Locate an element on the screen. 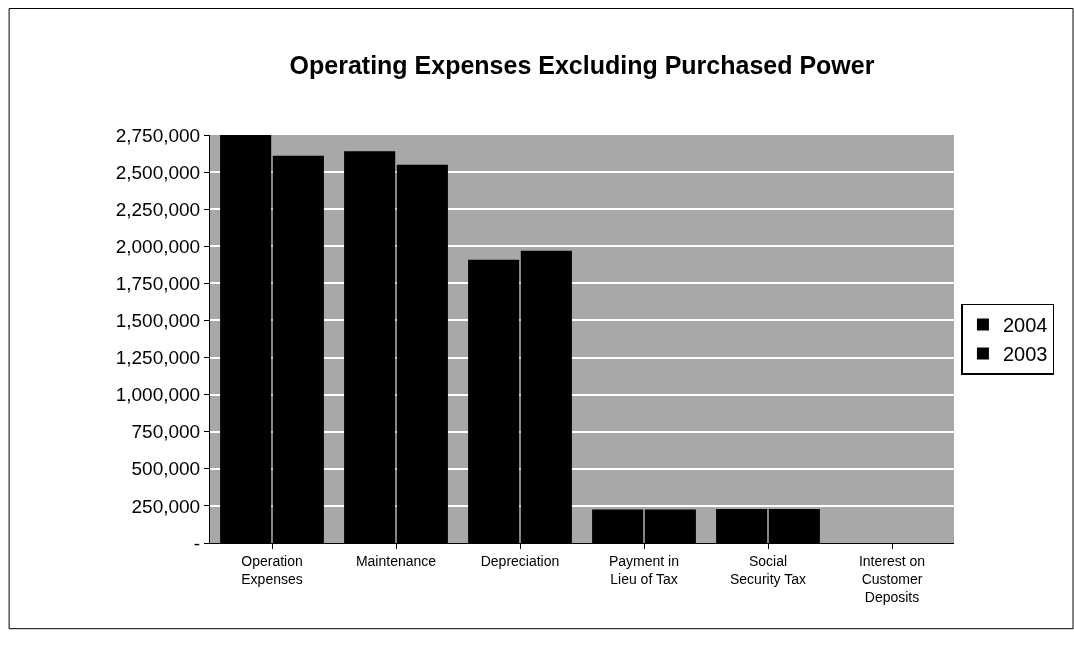 The height and width of the screenshot is (648, 1074). y-tick-label: 2,250,000 is located at coordinates (158, 209).